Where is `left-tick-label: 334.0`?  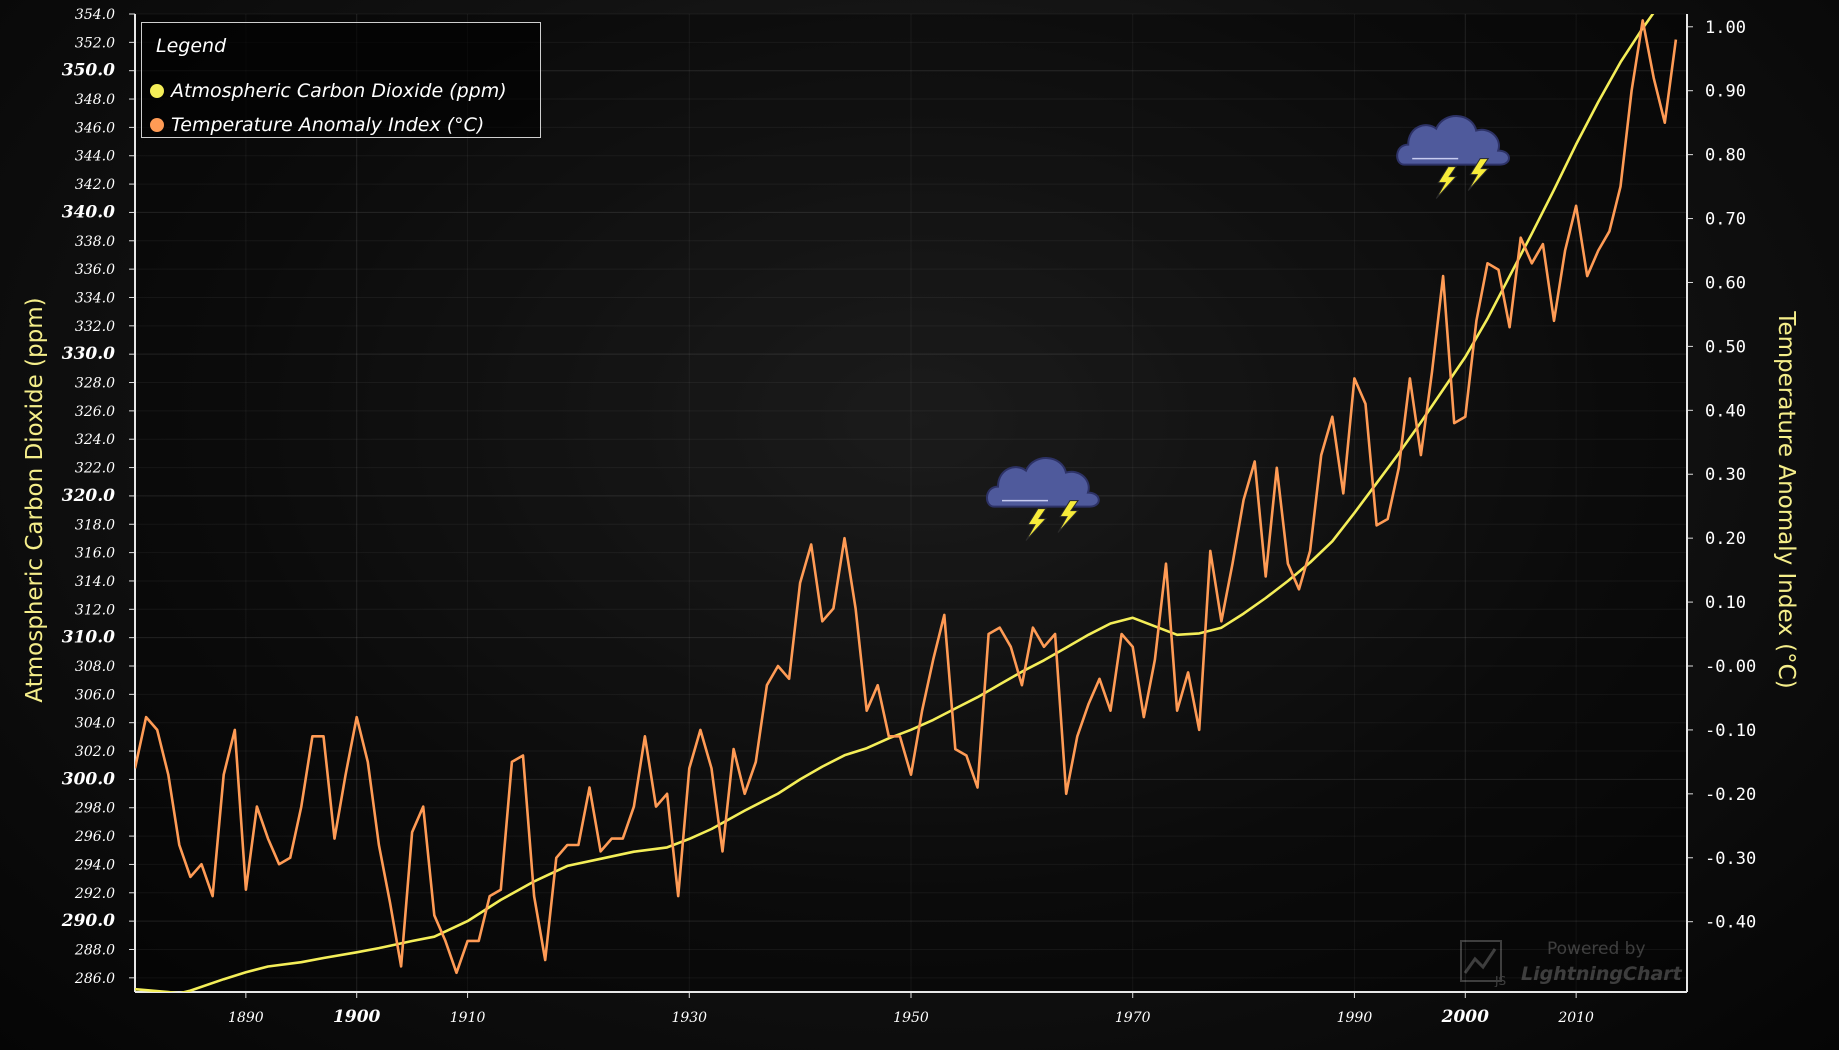 left-tick-label: 334.0 is located at coordinates (95, 298).